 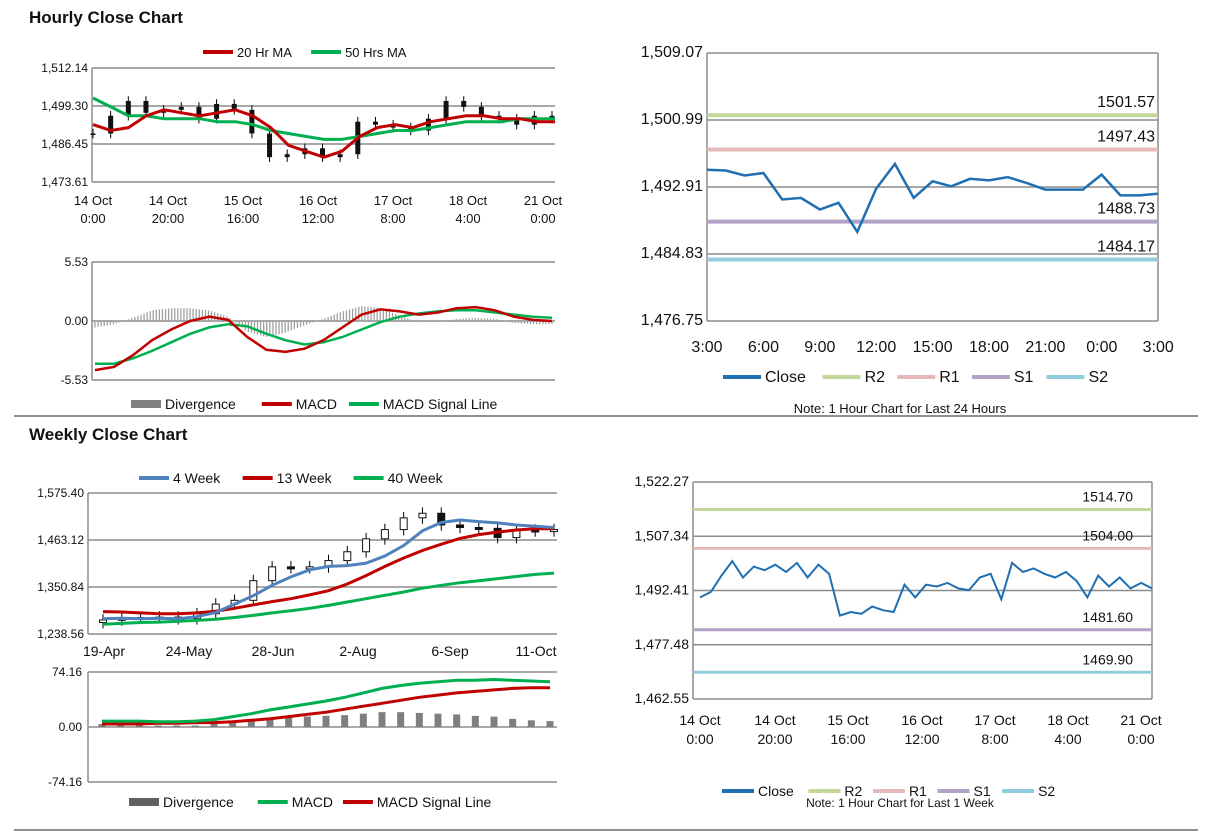 What do you see at coordinates (933, 347) in the screenshot?
I see `hourly-levels-x-tick: 15:00` at bounding box center [933, 347].